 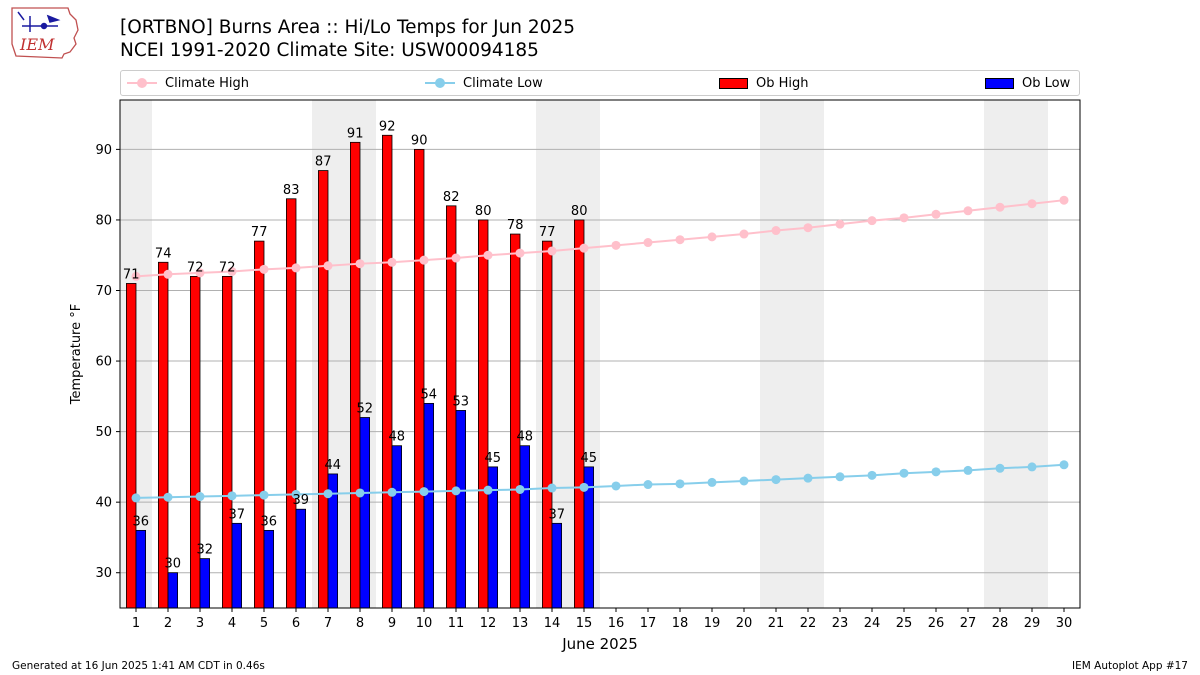 What do you see at coordinates (589, 458) in the screenshot?
I see `ob-low-label-15: 45` at bounding box center [589, 458].